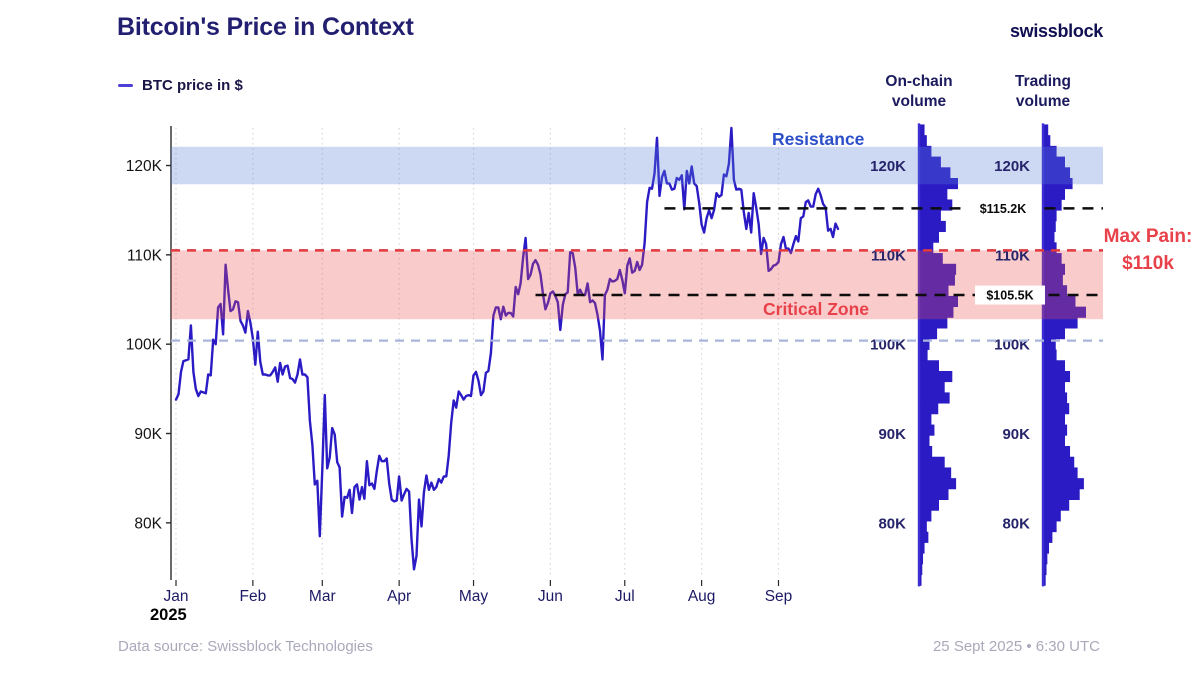 This screenshot has height=675, width=1200. I want to click on month-label-apr: Apr, so click(399, 596).